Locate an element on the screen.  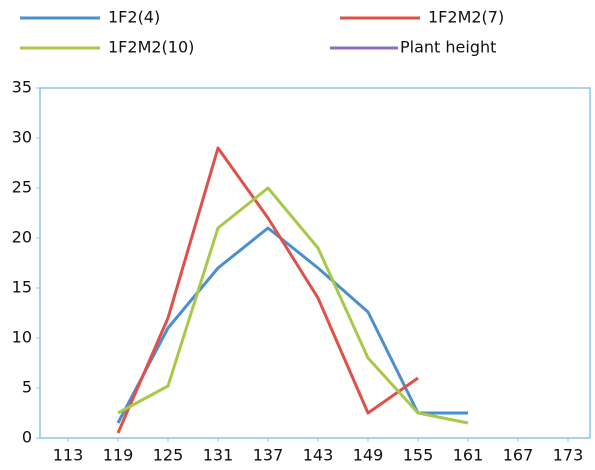
legend-label: 1F2(4) is located at coordinates (134, 17).